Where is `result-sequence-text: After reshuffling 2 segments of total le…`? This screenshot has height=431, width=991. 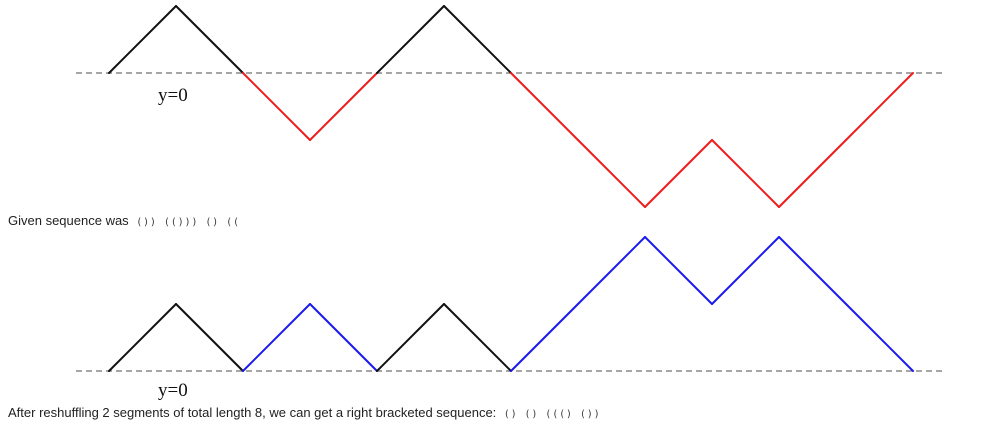 result-sequence-text: After reshuffling 2 segments of total le… is located at coordinates (252, 412).